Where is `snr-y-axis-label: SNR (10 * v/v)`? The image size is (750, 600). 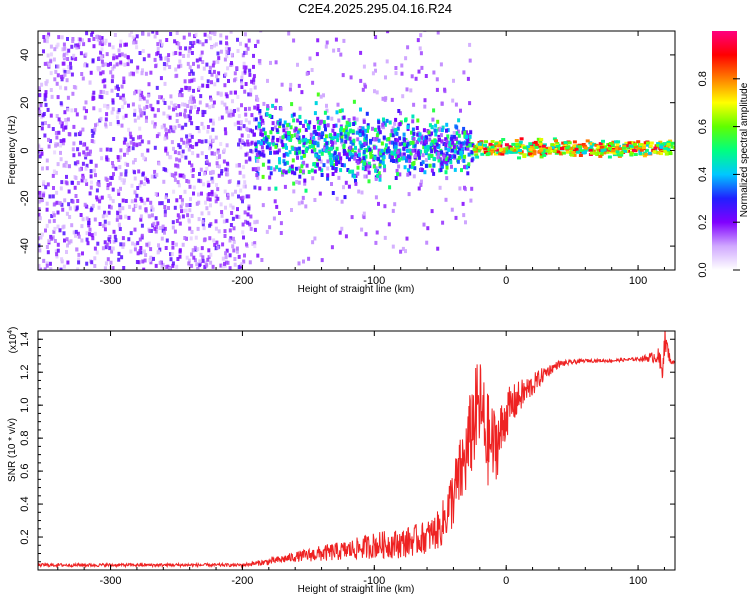 snr-y-axis-label: SNR (10 * v/v) is located at coordinates (12, 450).